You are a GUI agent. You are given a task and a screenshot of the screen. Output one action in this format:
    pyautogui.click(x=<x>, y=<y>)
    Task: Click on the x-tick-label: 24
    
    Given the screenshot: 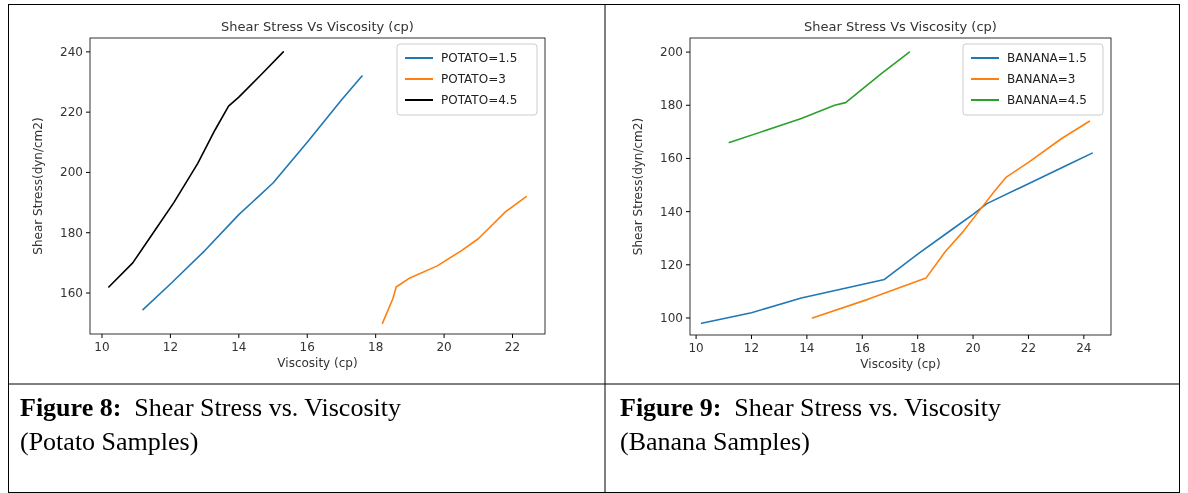 What is the action you would take?
    pyautogui.click(x=1084, y=348)
    